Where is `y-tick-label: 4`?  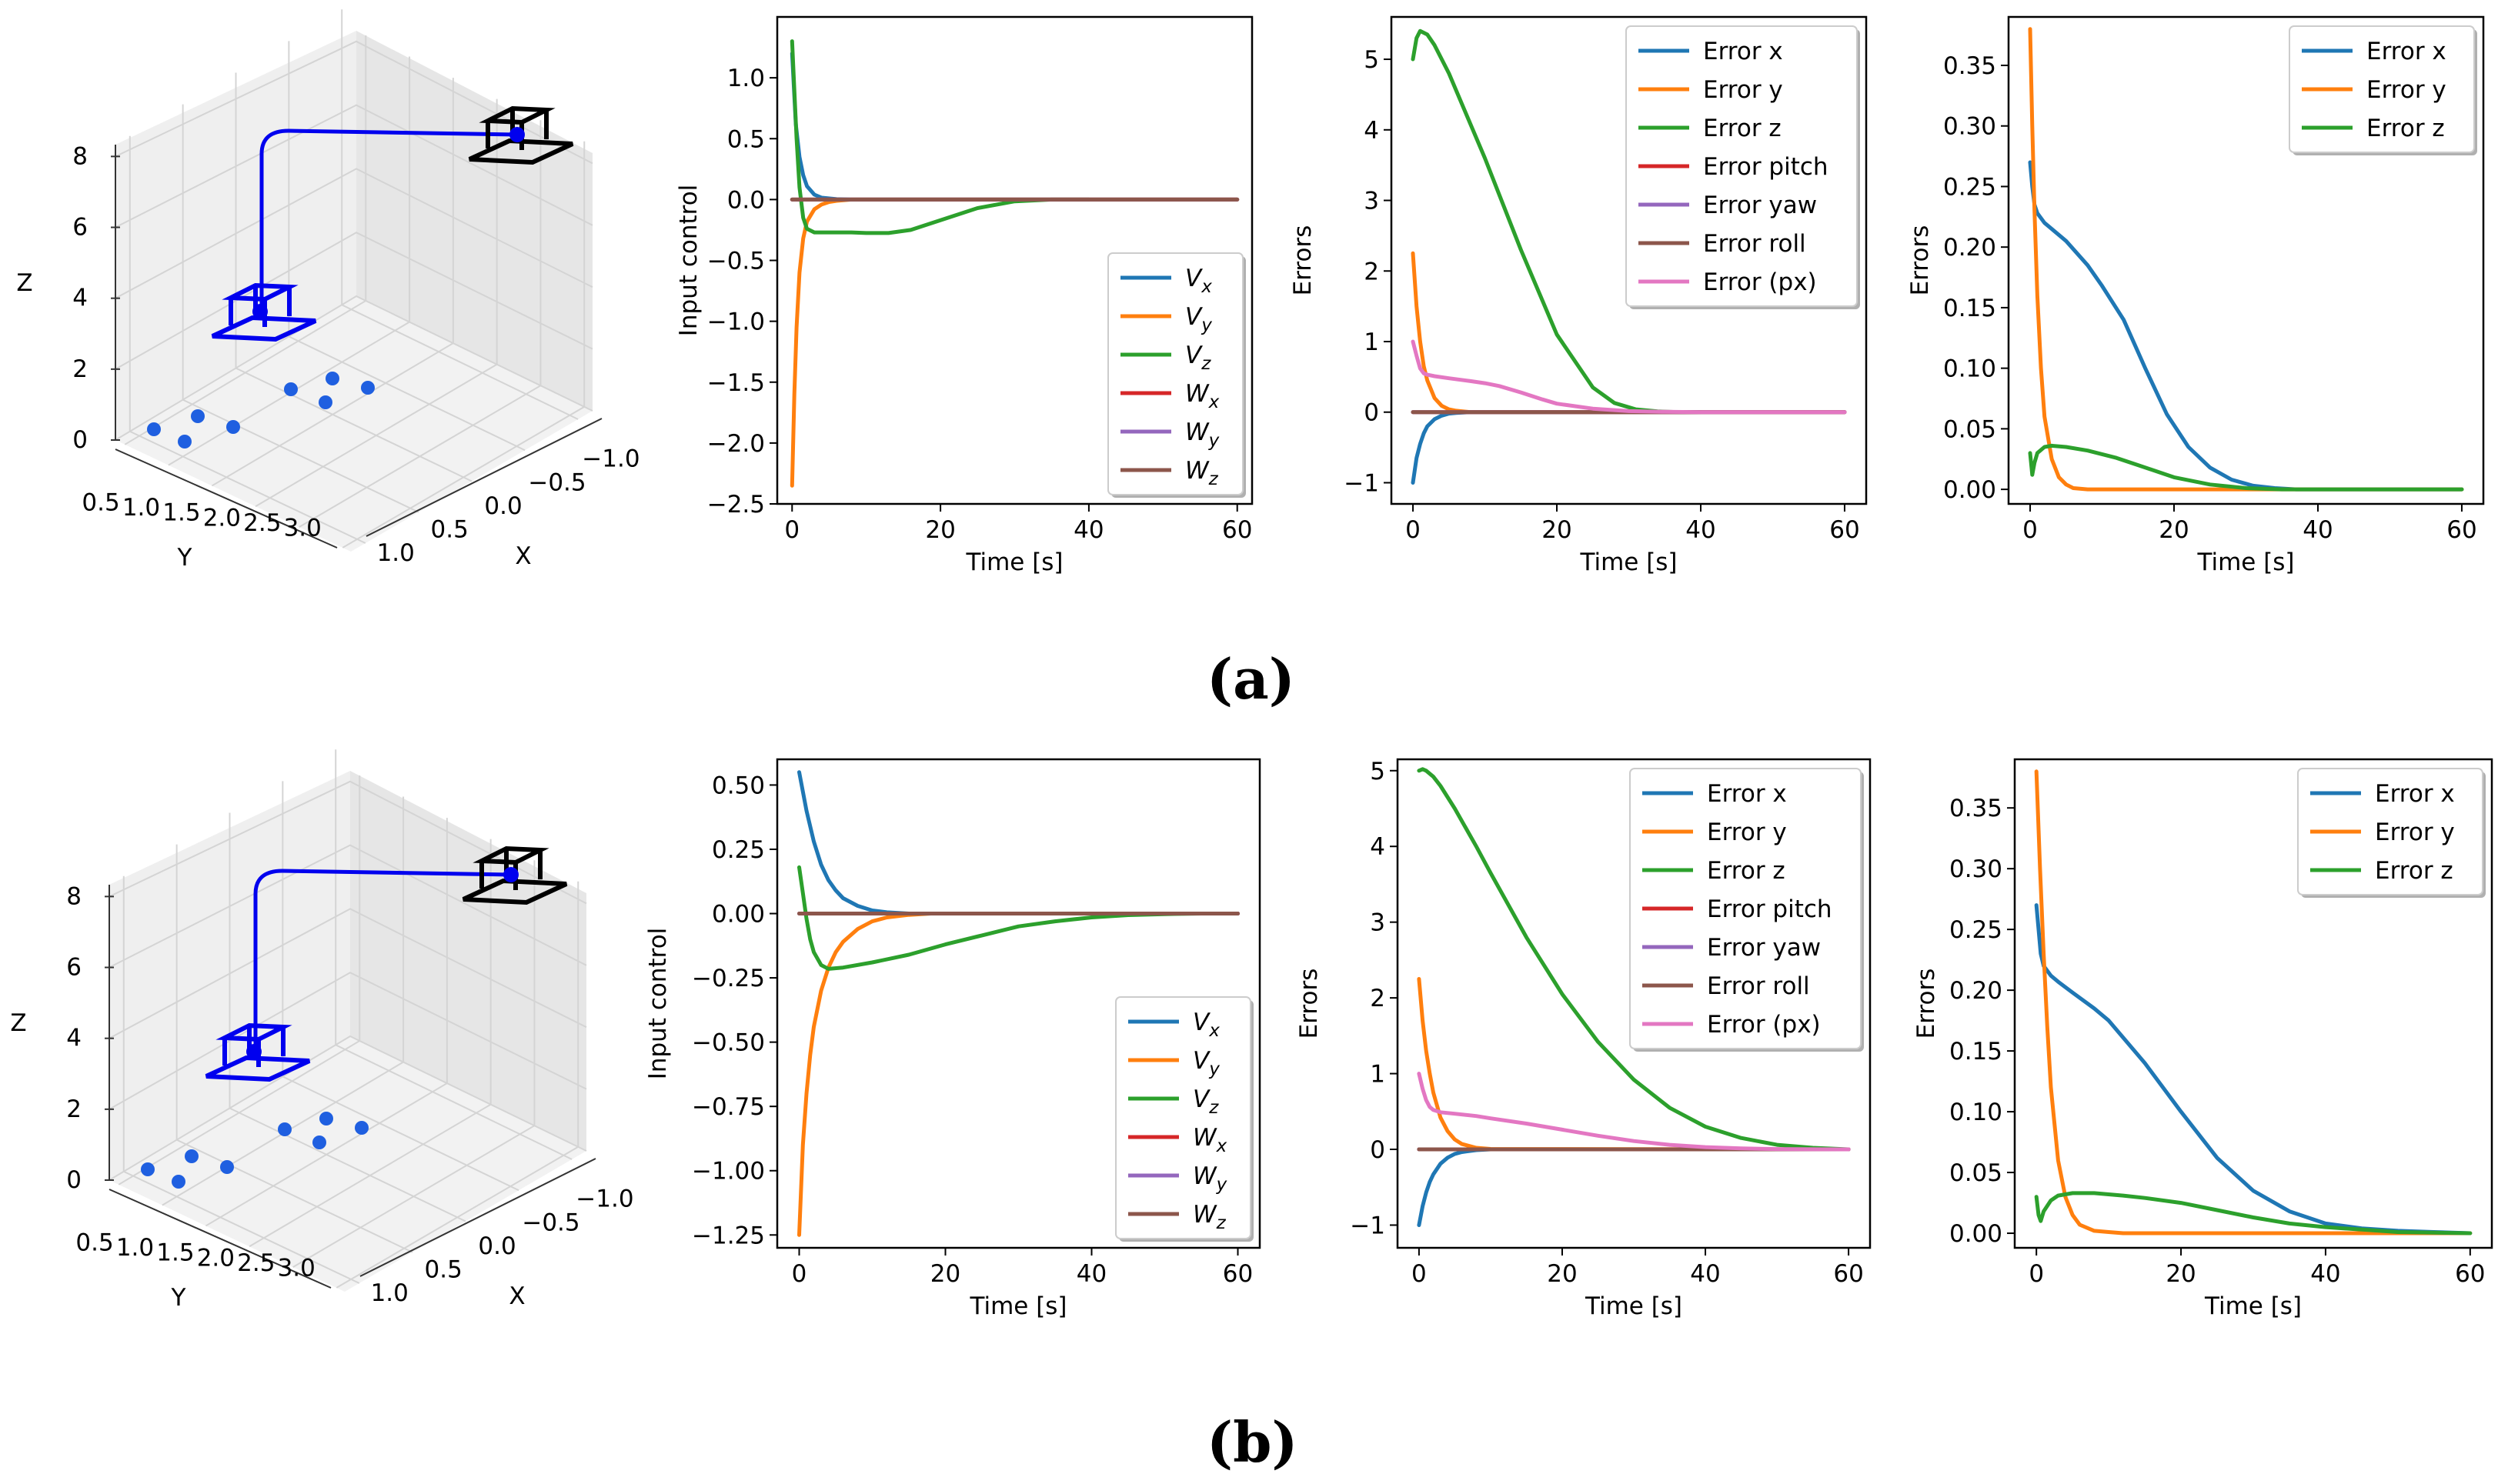 y-tick-label: 4 is located at coordinates (1377, 847).